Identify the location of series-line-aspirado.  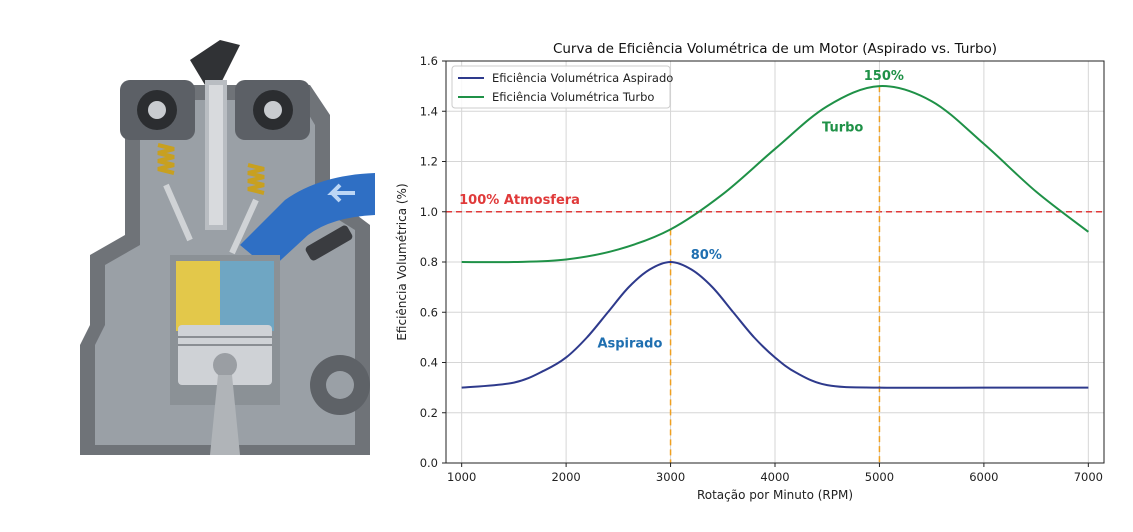
(775, 324).